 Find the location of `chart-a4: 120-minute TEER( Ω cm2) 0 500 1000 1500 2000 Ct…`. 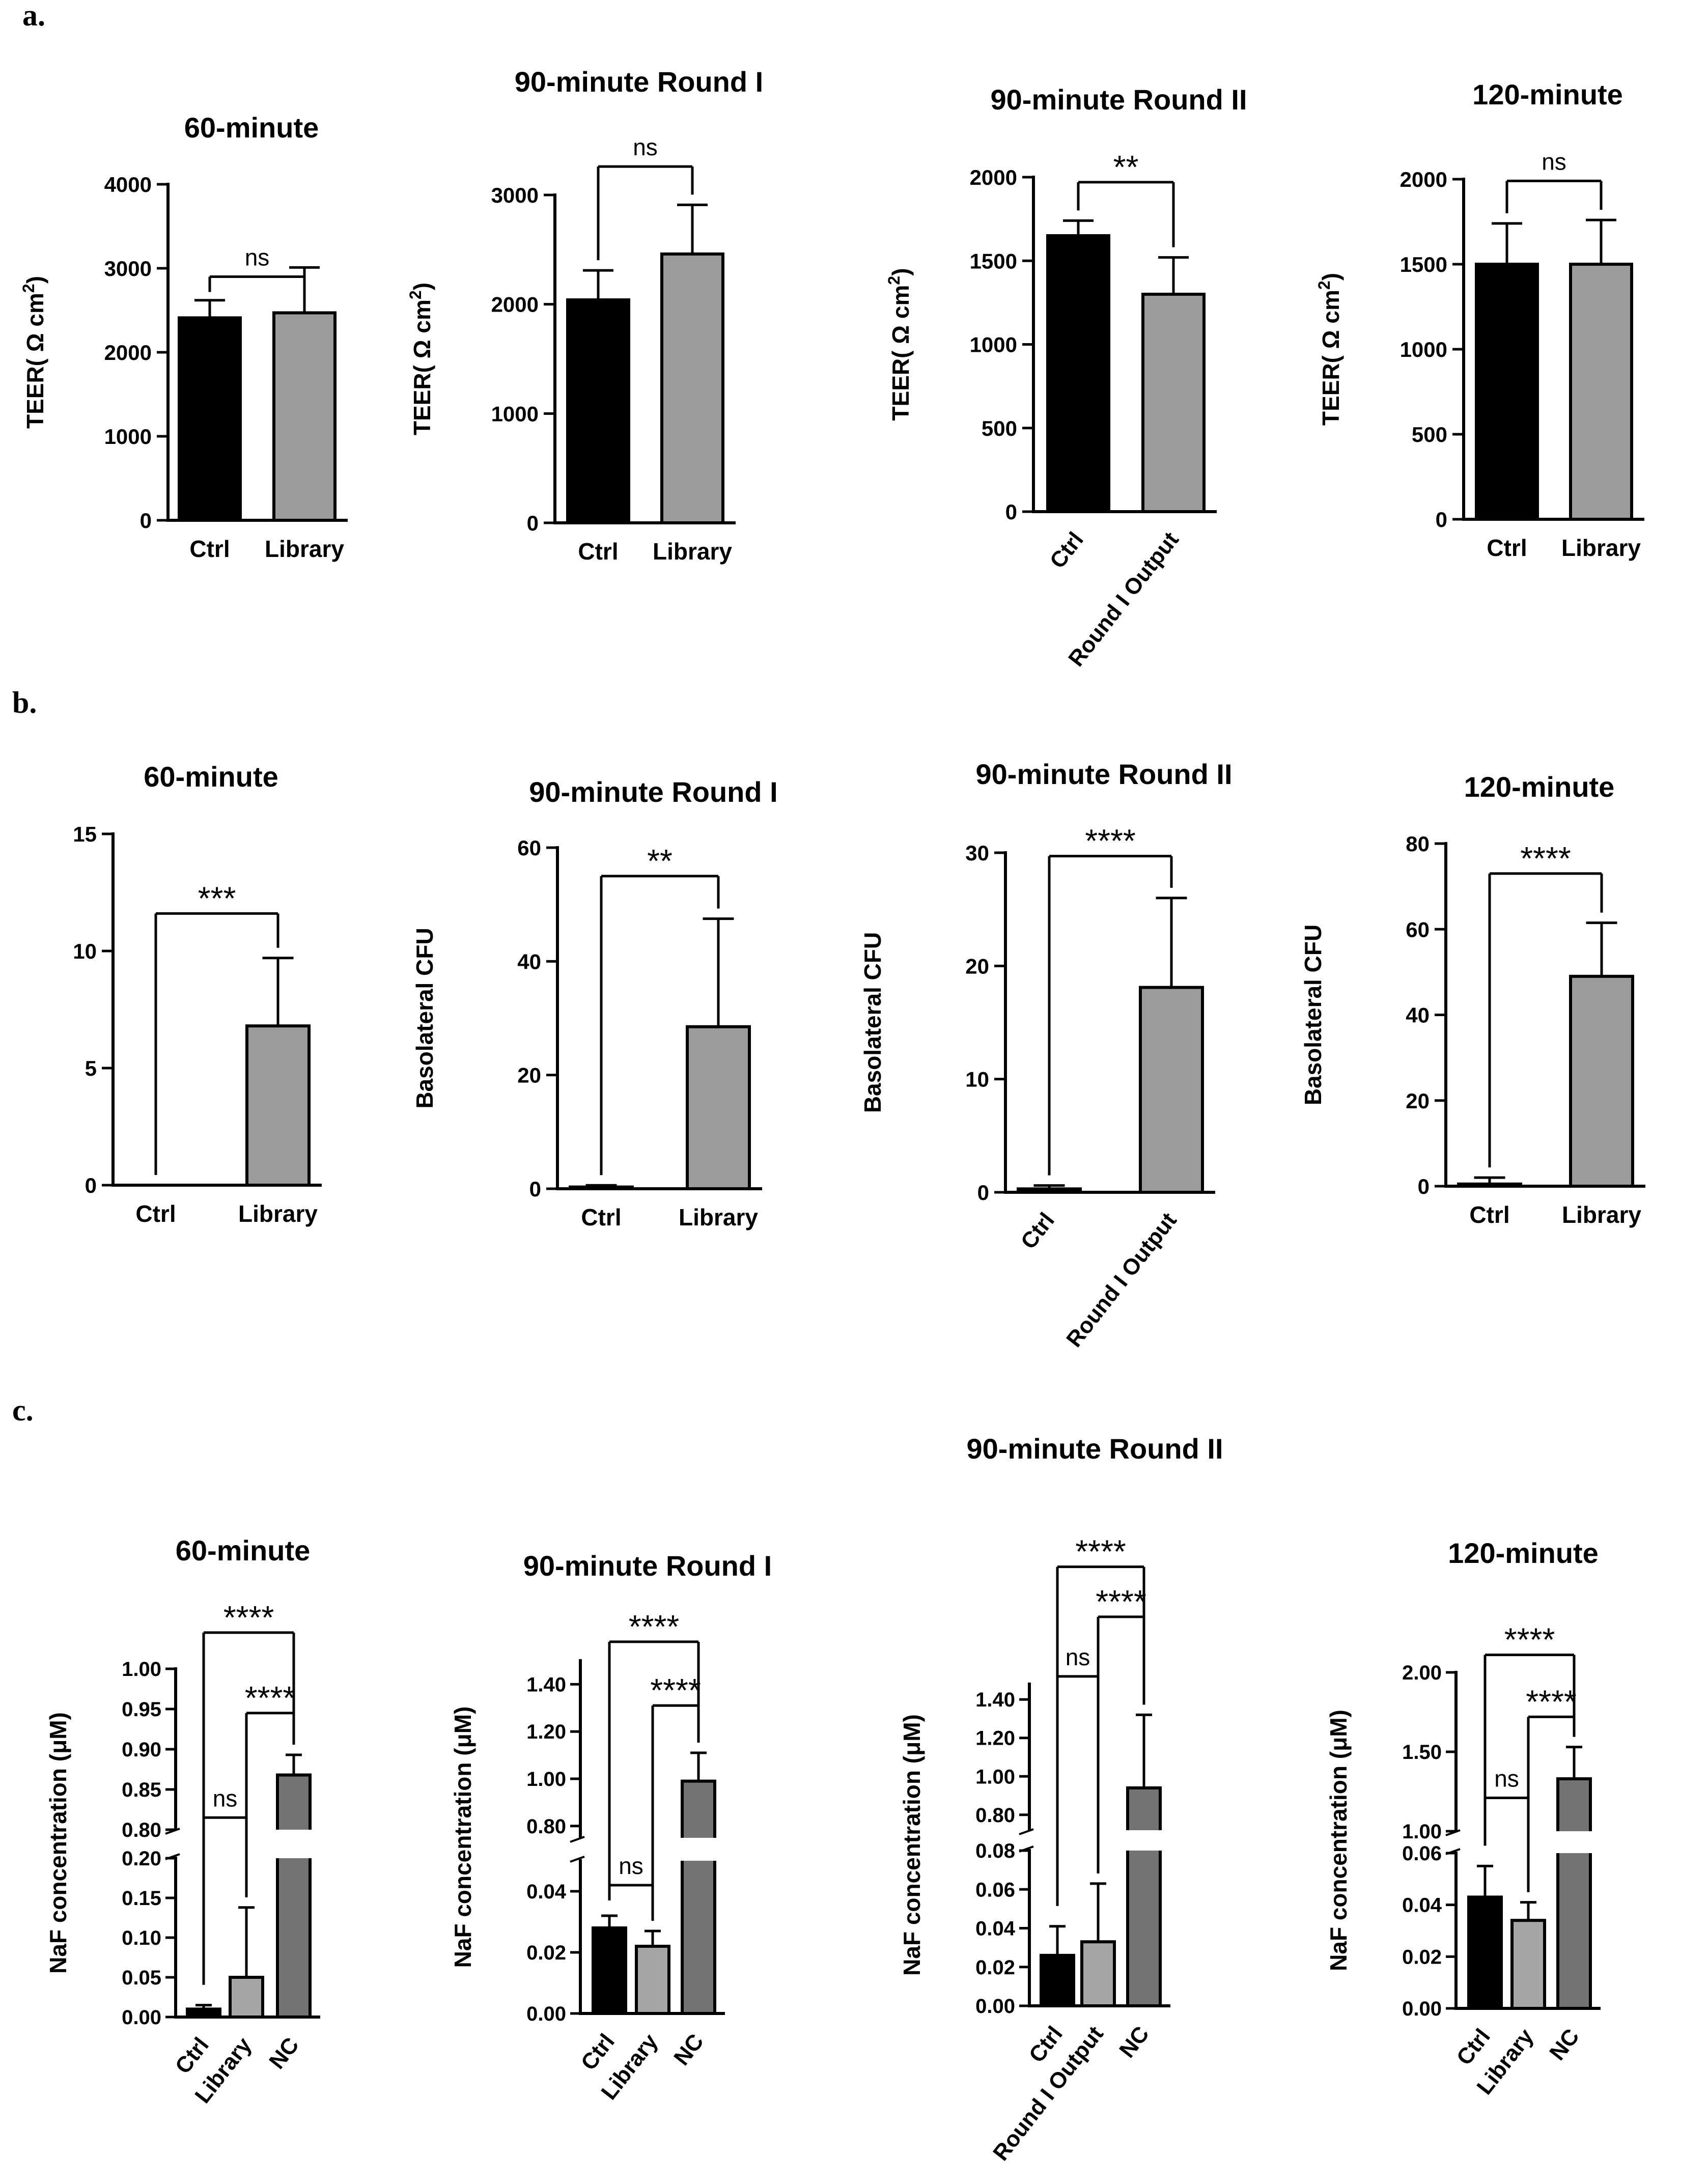

chart-a4: 120-minute TEER( Ω cm2) 0 500 1000 1500 2000 Ct… is located at coordinates (1479, 319).